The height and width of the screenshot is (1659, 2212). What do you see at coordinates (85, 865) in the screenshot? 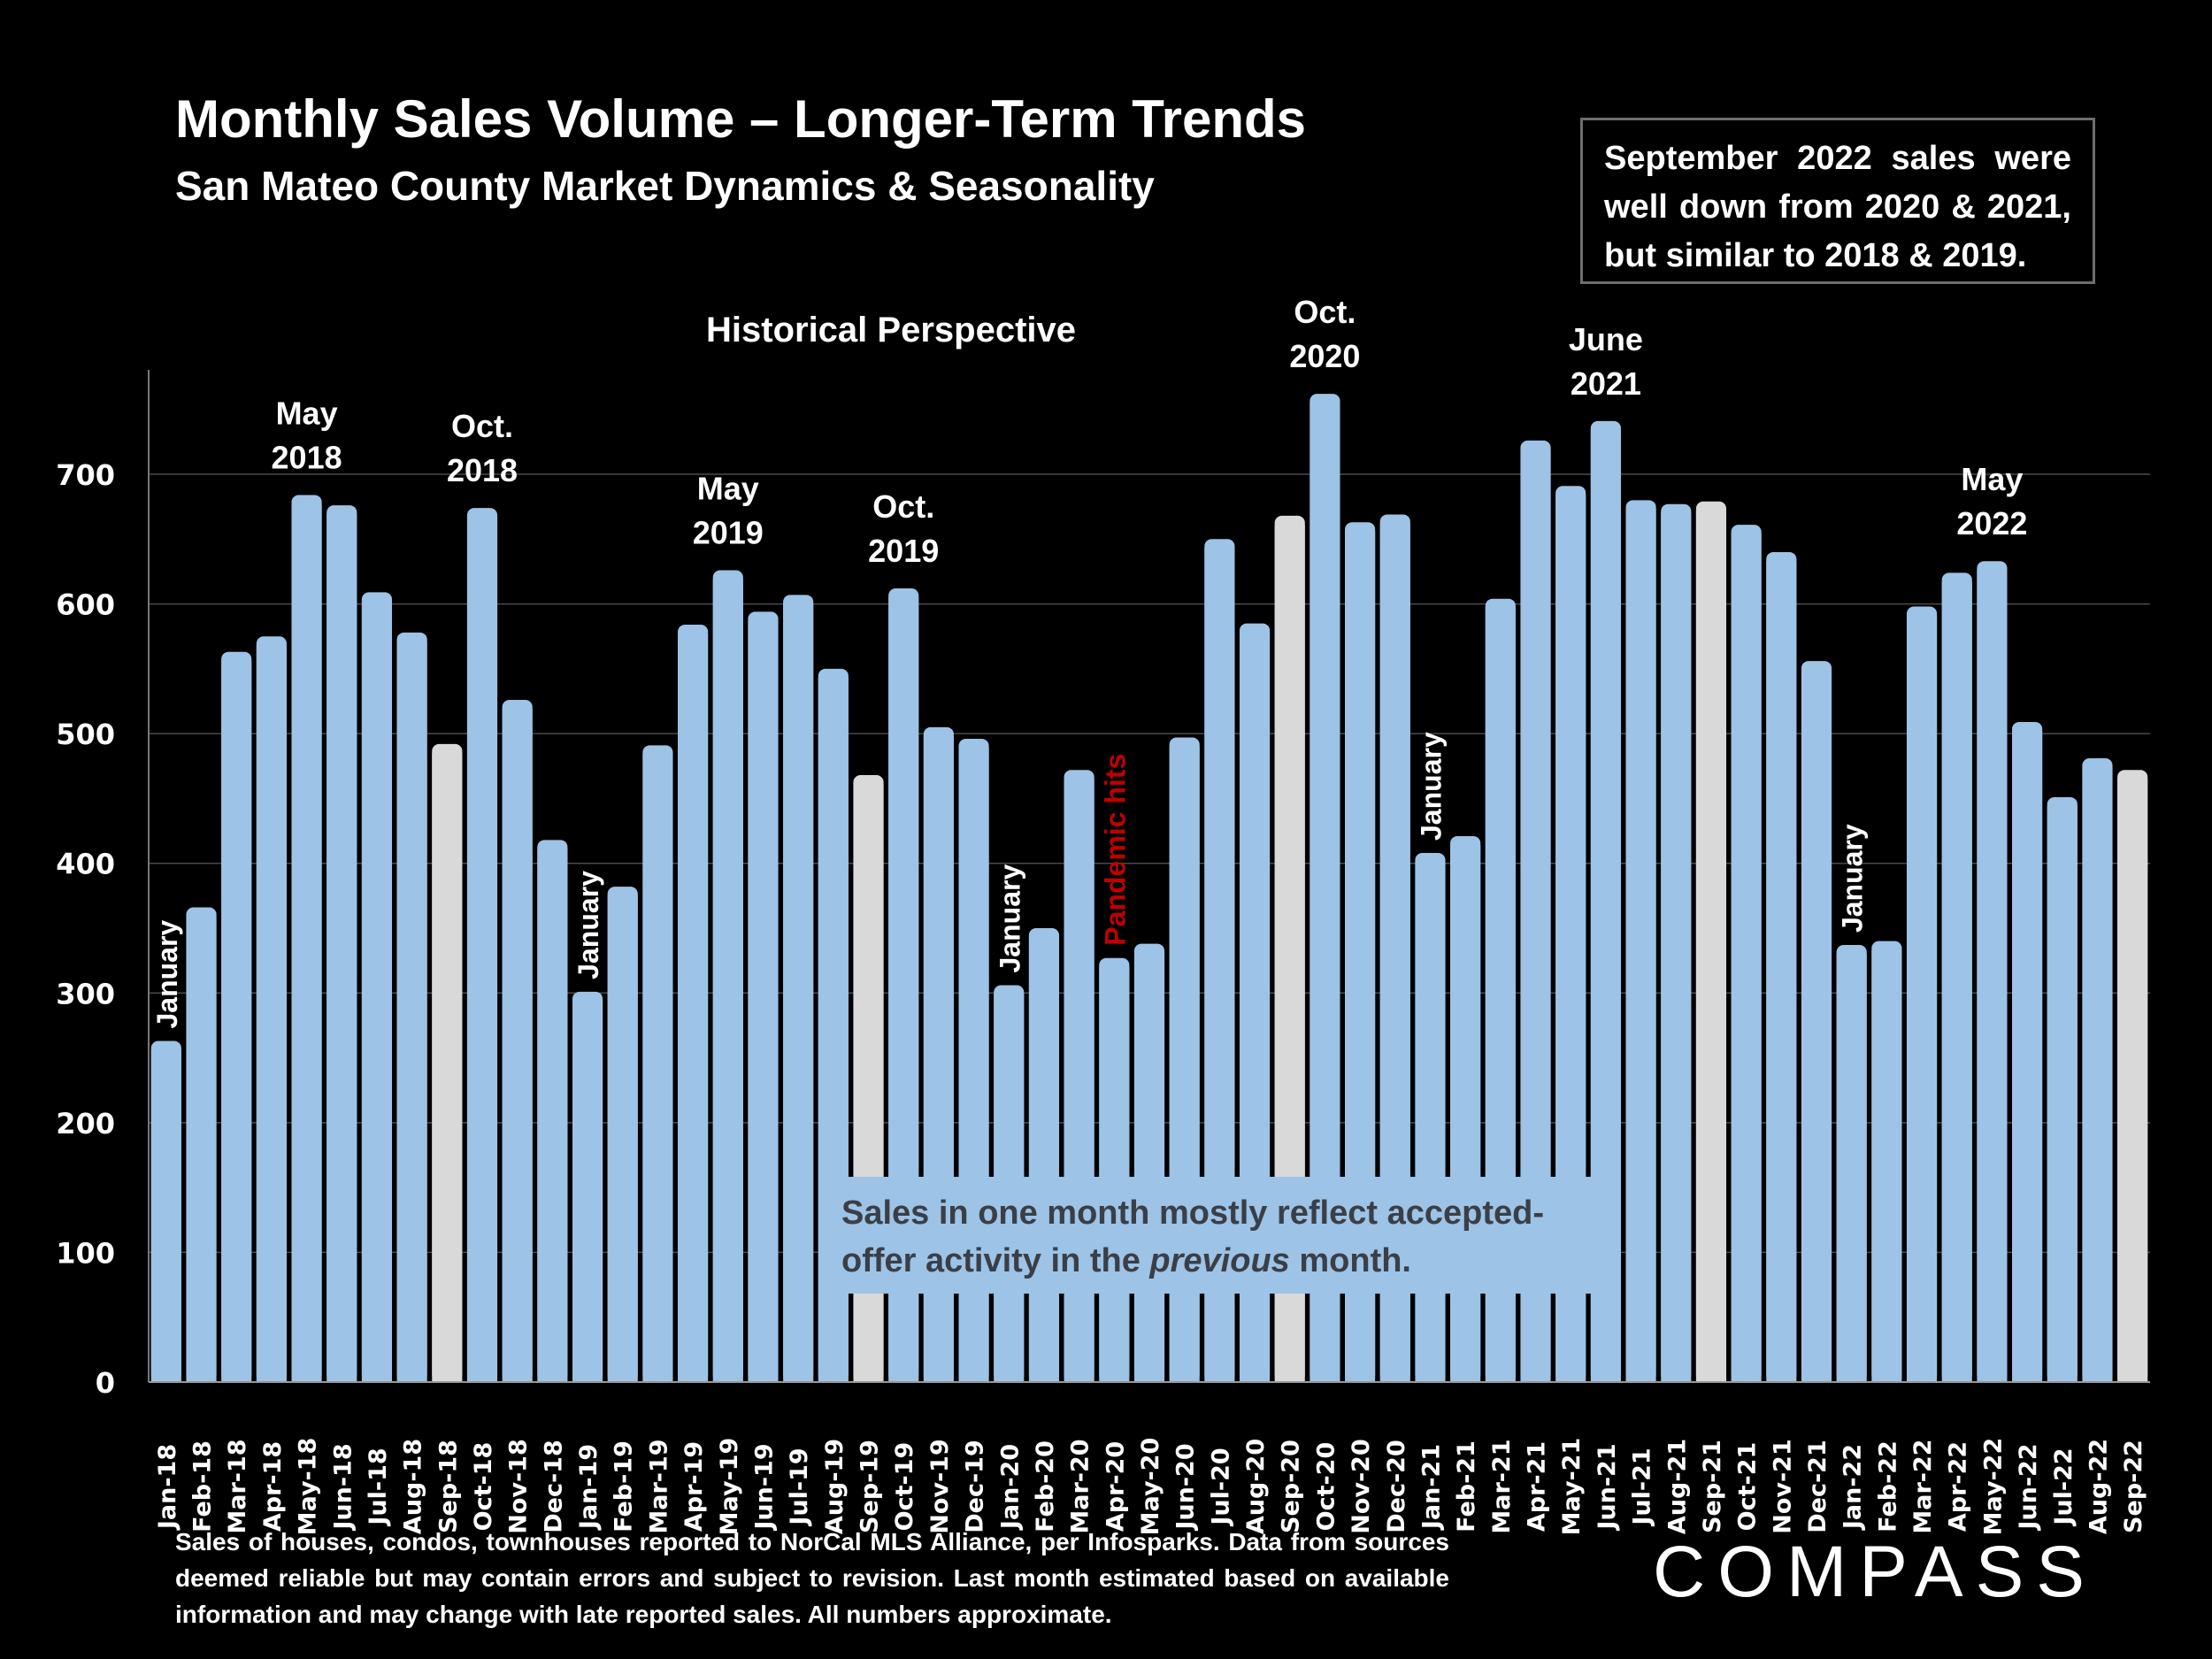
I see `y-tick-label: 400` at bounding box center [85, 865].